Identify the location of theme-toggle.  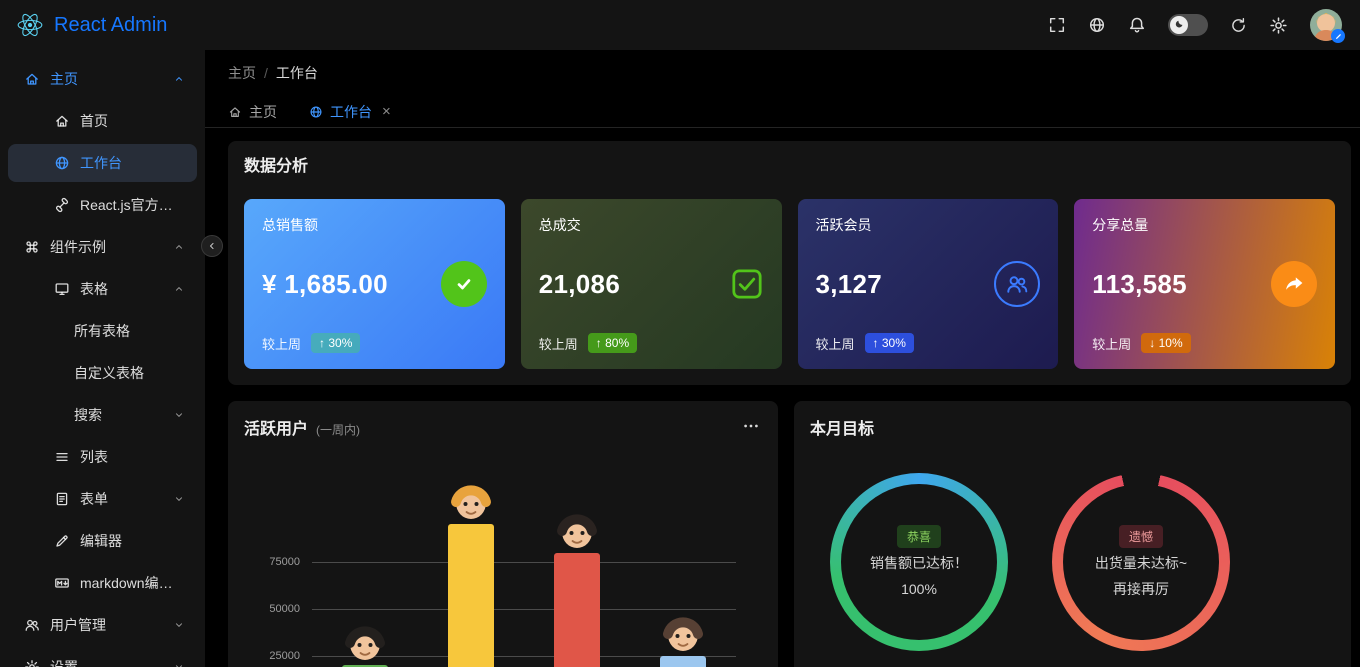
(1188, 25).